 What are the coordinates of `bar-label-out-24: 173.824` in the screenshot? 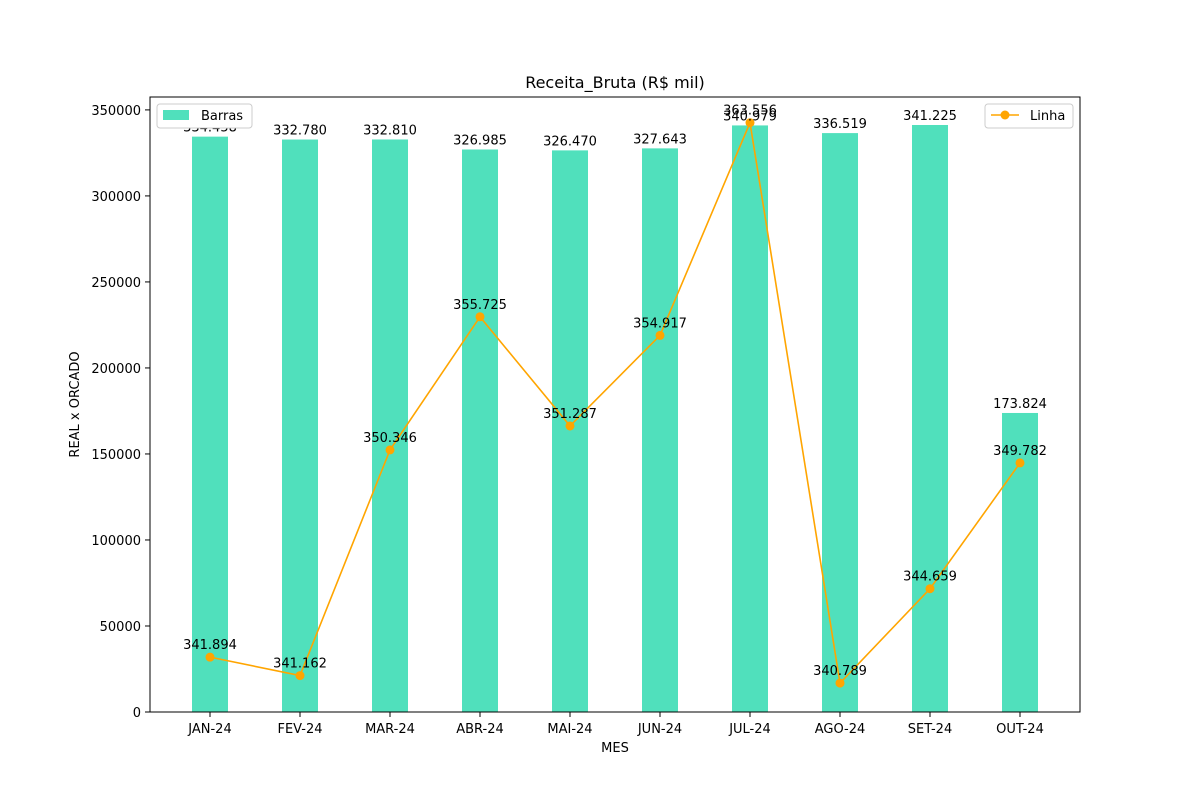 It's located at (1020, 404).